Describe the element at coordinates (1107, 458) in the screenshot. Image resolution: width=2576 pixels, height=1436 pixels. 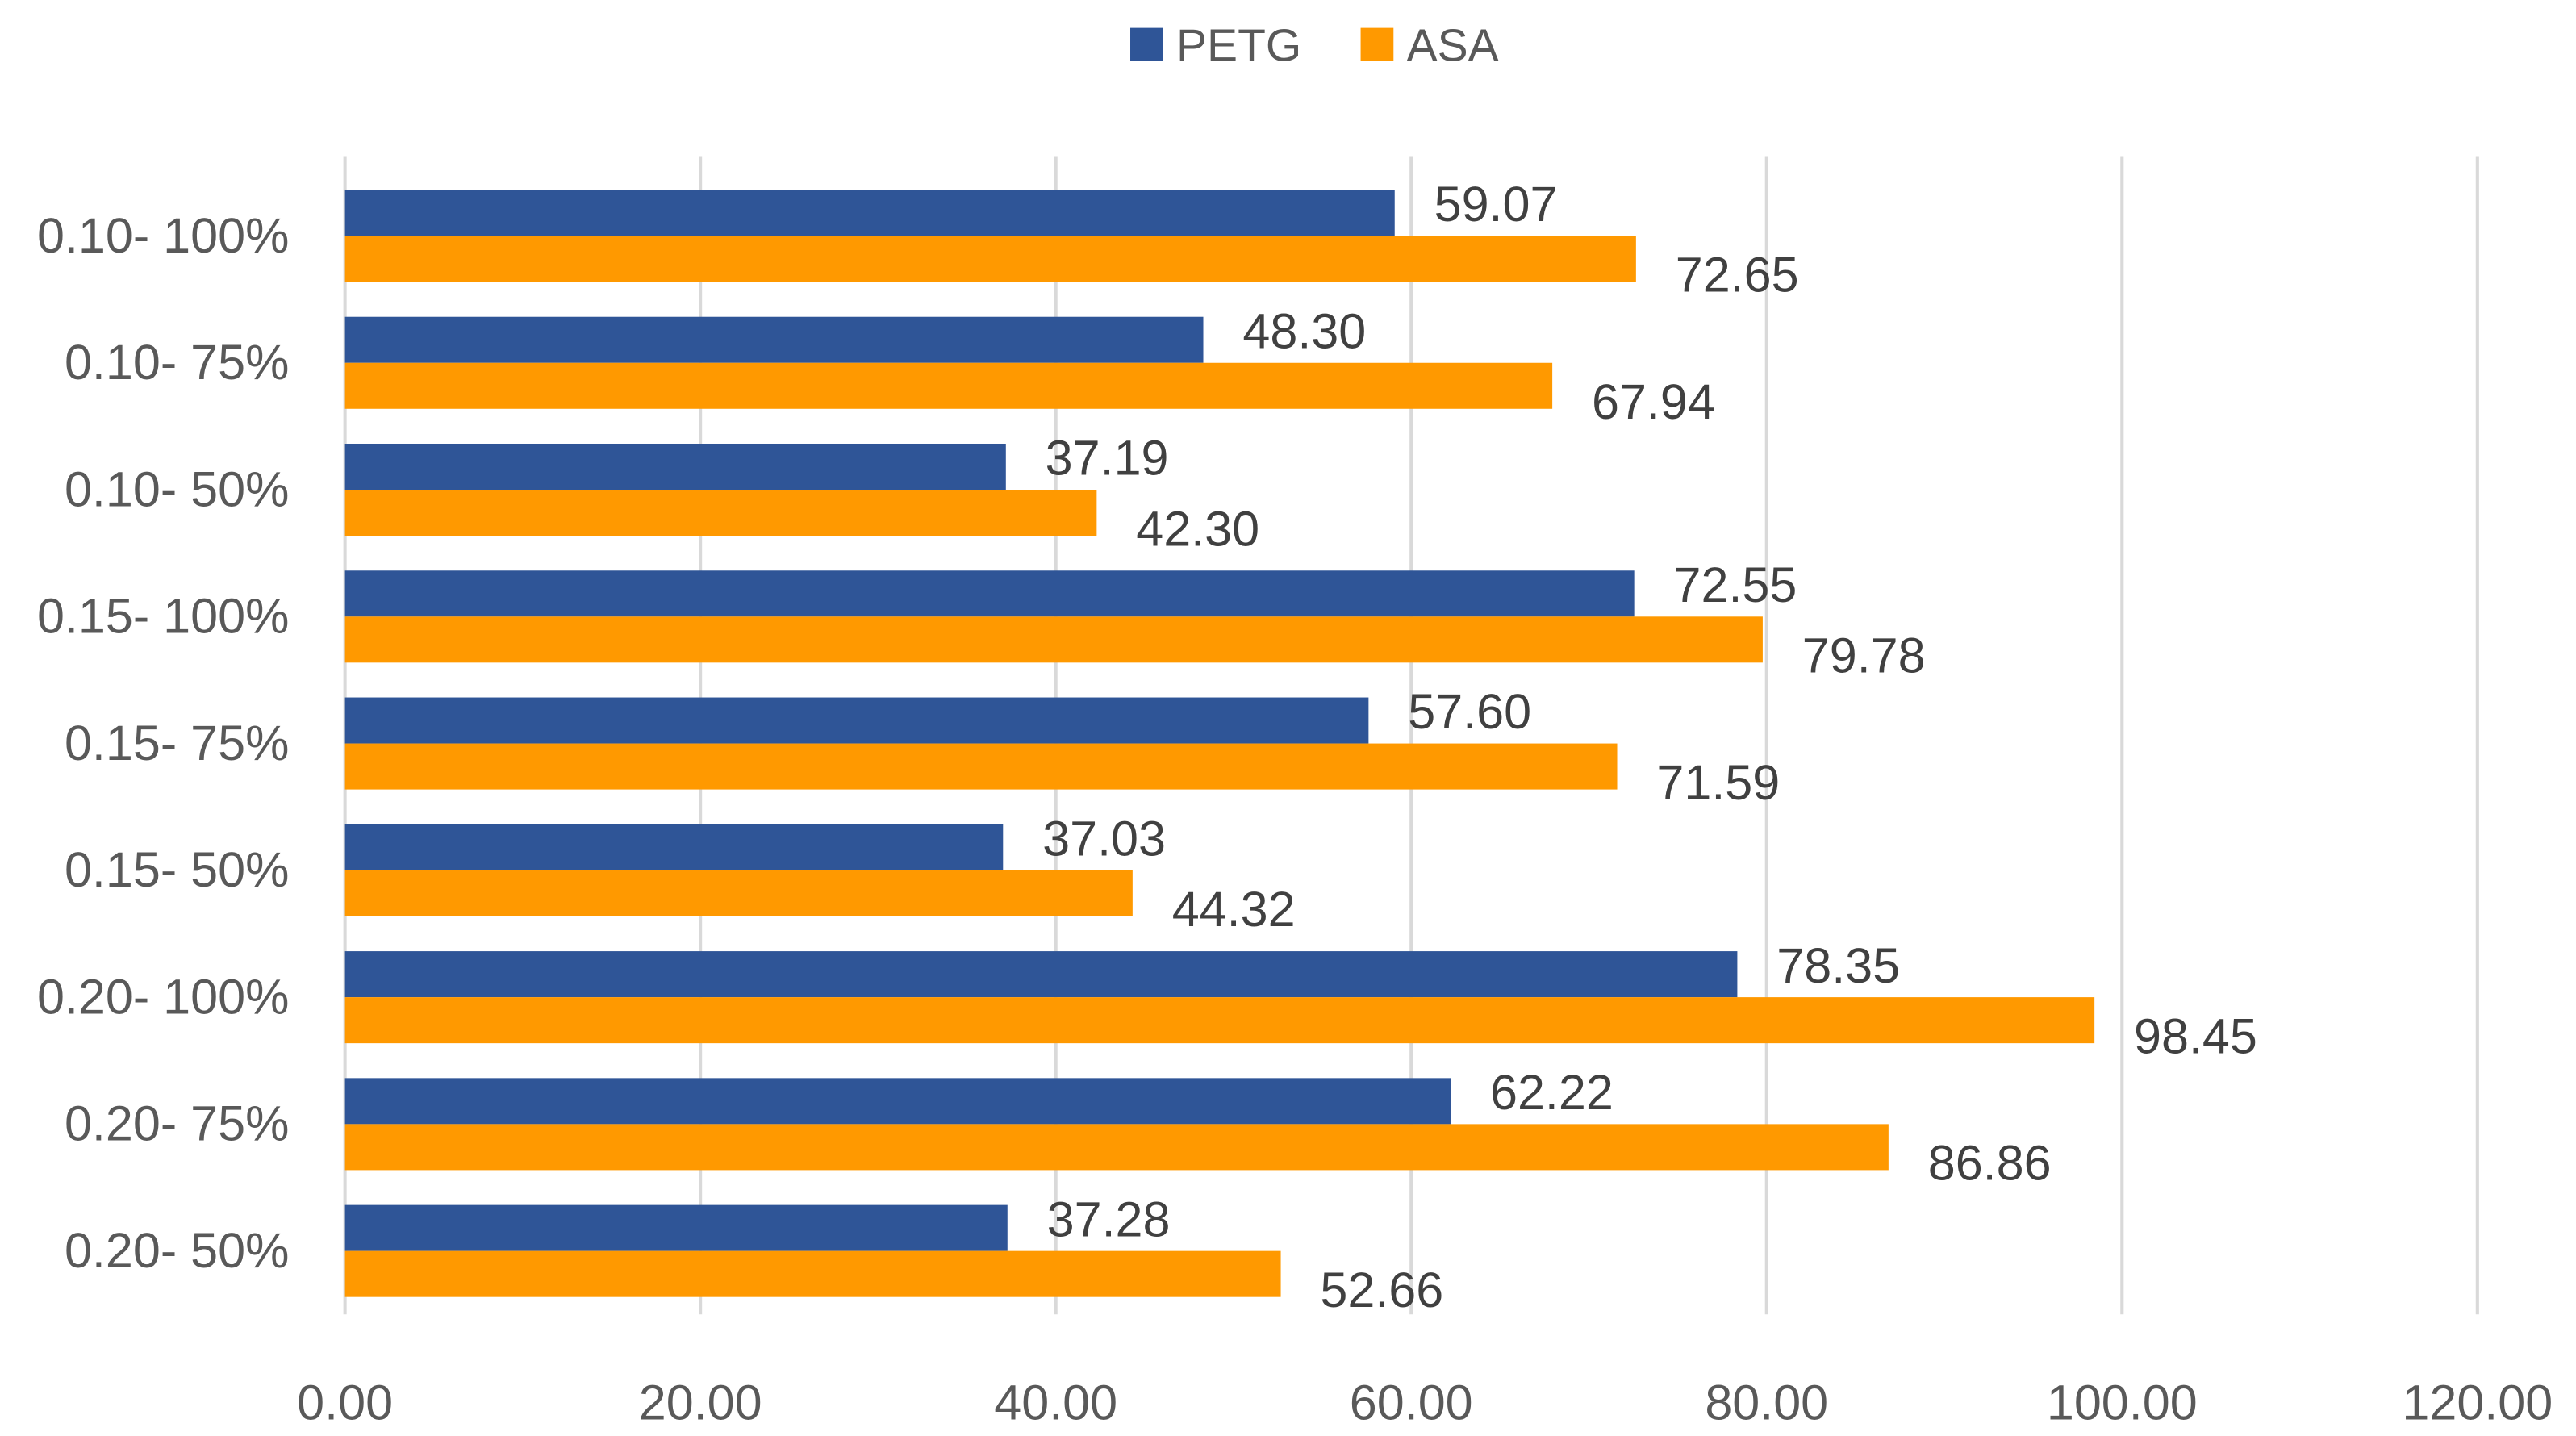
I see `data-label: 37.19` at that location.